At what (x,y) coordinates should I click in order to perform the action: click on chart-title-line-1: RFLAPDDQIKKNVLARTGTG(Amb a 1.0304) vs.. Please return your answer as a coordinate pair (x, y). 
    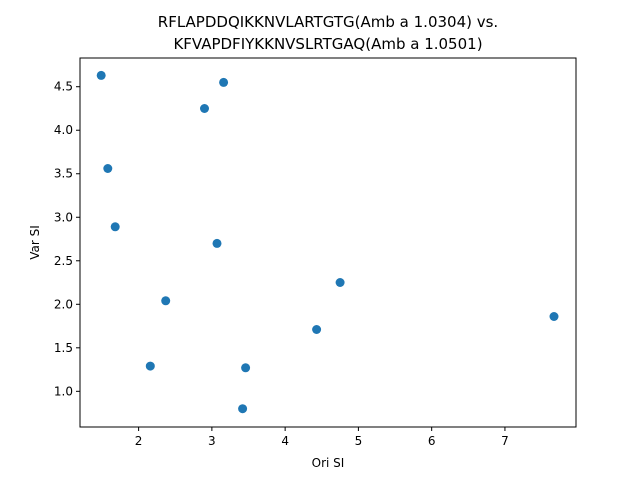
    Looking at the image, I should click on (328, 22).